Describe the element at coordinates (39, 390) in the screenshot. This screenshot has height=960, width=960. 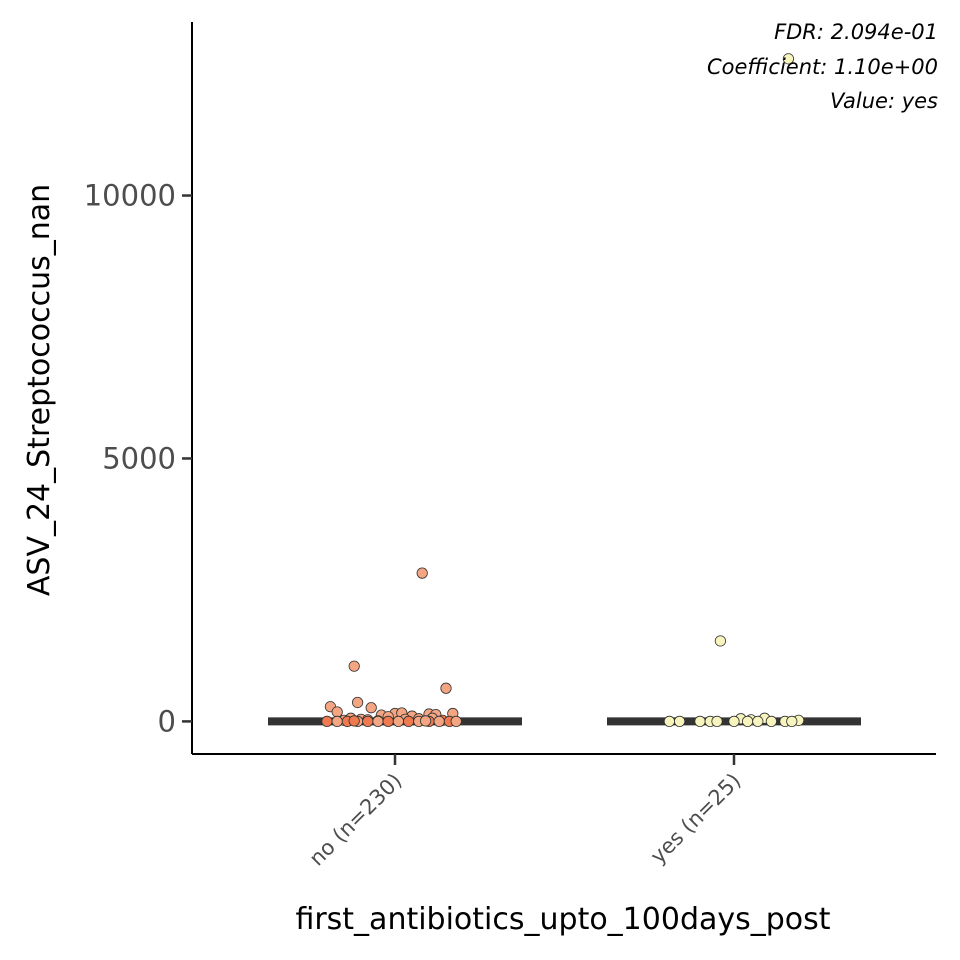
I see `y-axis-title: ASV_24_Streptococcus_nan` at that location.